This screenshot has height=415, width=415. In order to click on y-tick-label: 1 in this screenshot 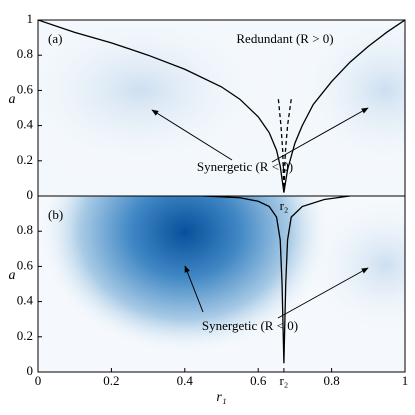, I will do `click(30, 18)`.